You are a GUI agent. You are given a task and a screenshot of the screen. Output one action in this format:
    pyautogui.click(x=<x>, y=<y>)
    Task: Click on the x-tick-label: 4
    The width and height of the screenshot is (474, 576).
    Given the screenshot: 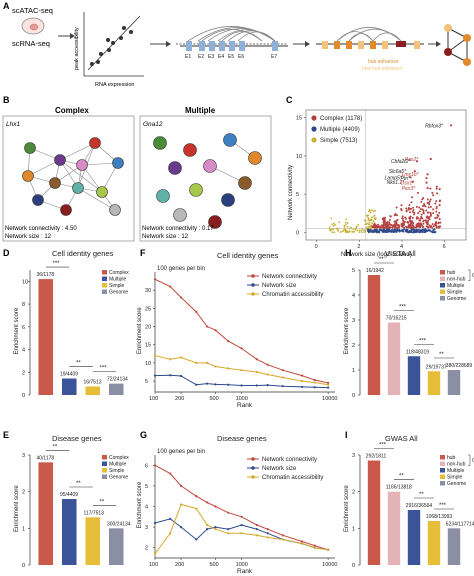 What is the action you would take?
    pyautogui.click(x=401, y=247)
    